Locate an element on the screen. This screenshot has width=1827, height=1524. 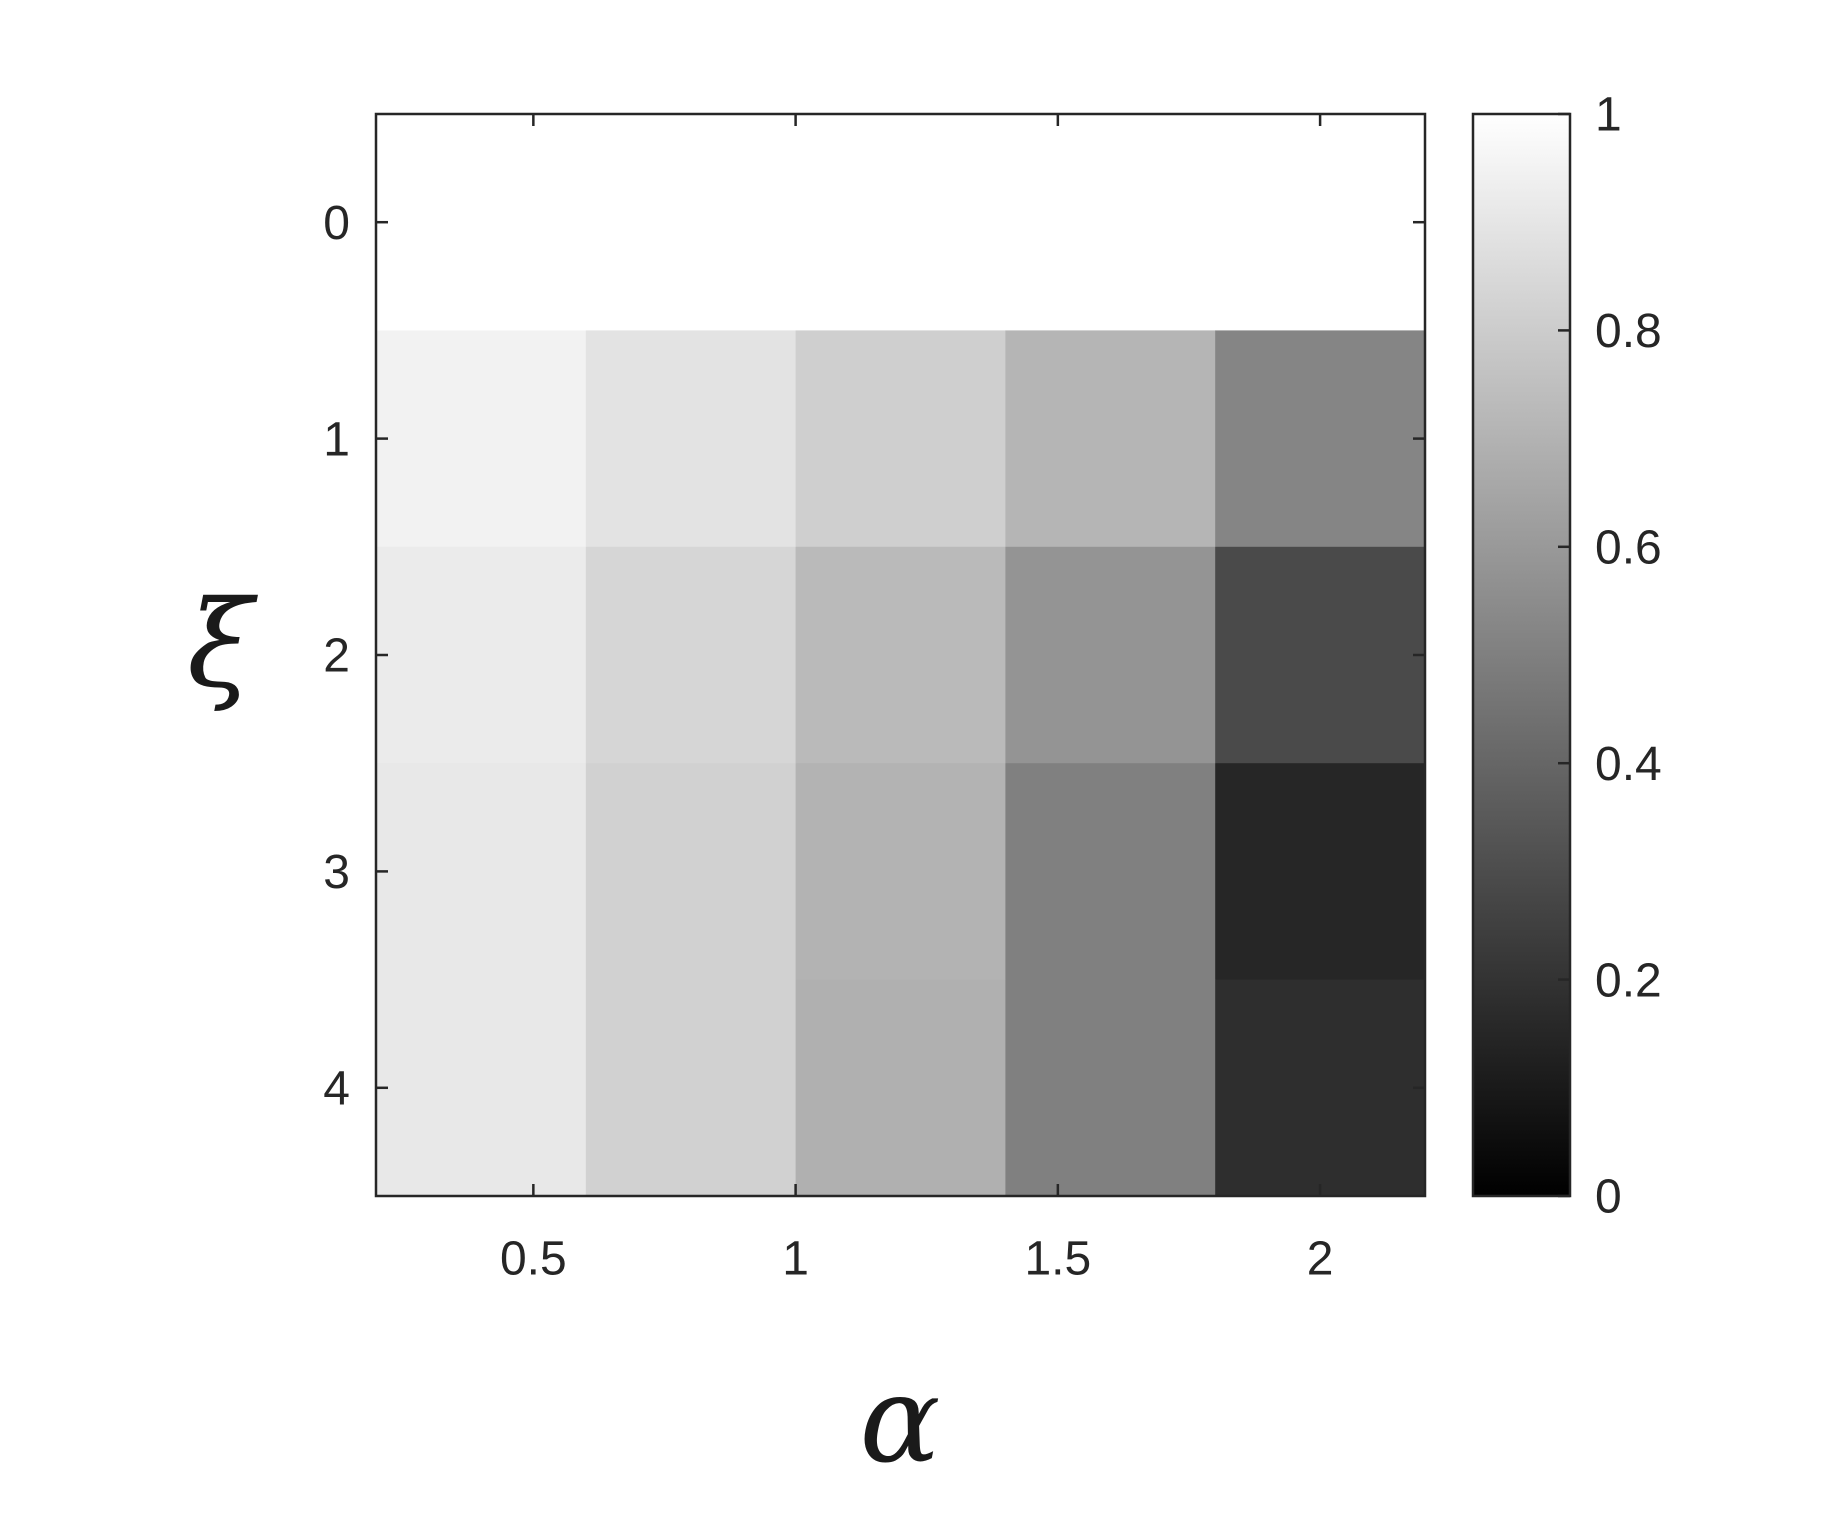
colorbar-tick-label: 0.6 is located at coordinates (1628, 547).